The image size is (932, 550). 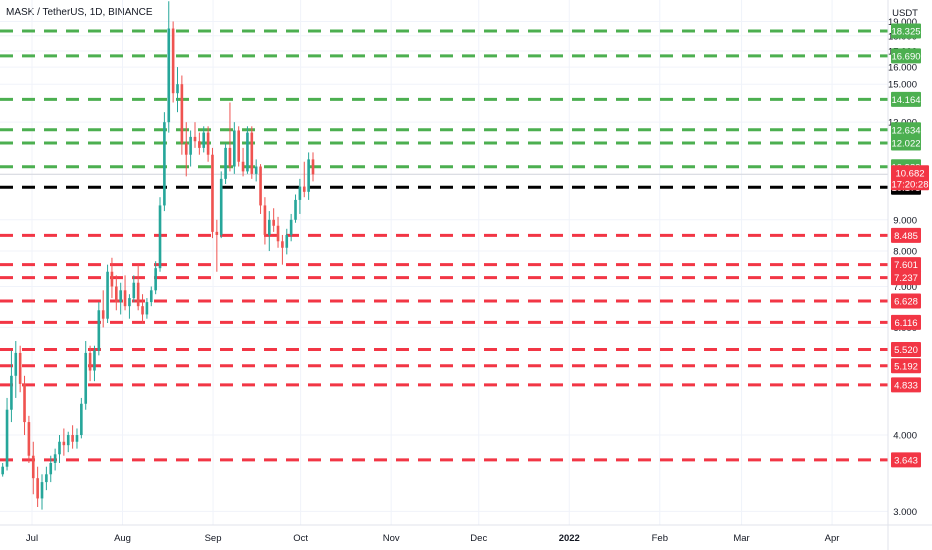 I want to click on price-label-text: 12.634, so click(x=905, y=130).